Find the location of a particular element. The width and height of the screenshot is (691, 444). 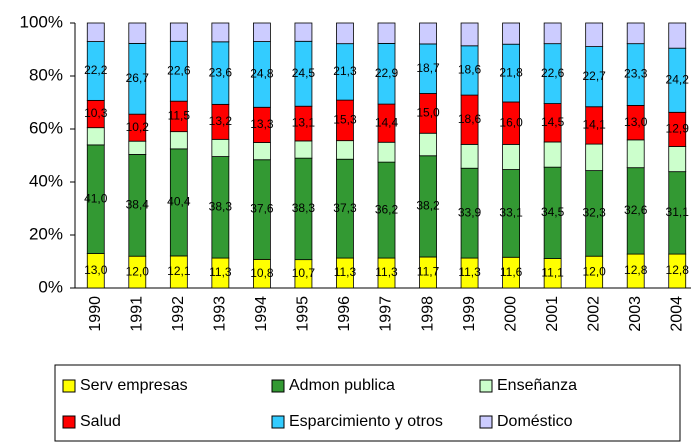

x-tick-label: 1996 is located at coordinates (344, 314).